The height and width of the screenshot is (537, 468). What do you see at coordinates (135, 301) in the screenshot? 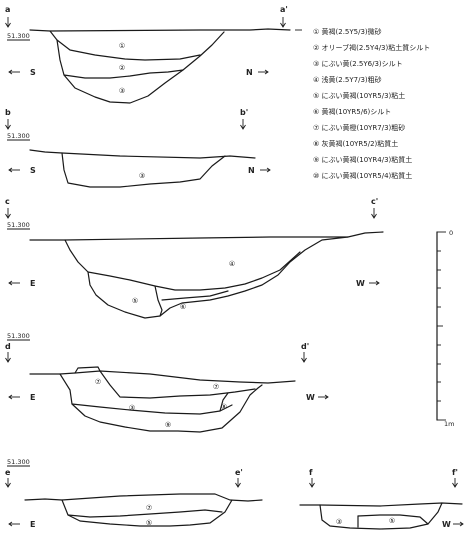
I see `section-c-layer-2: ⑤` at bounding box center [135, 301].